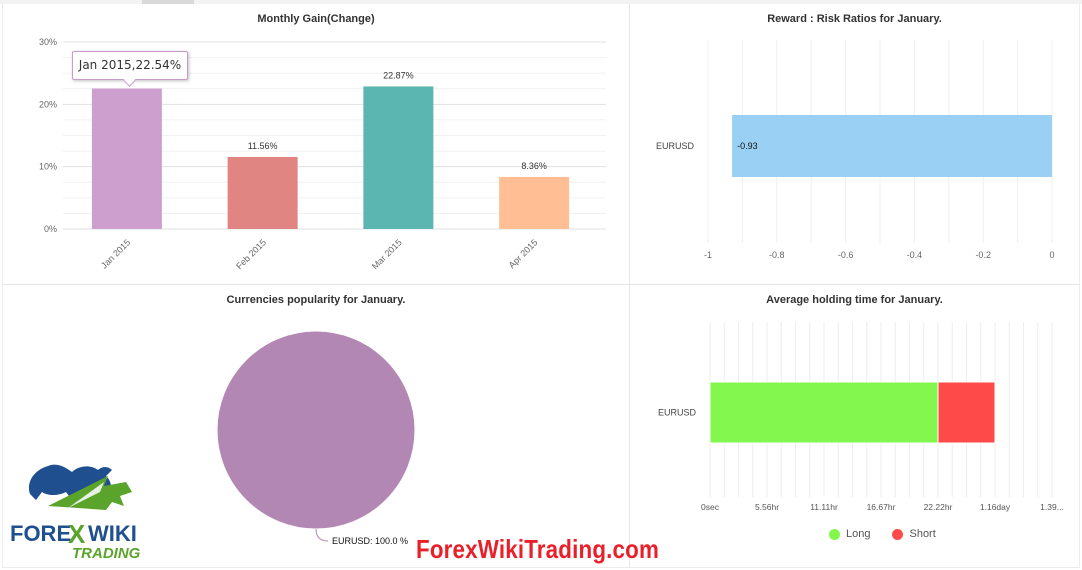 The width and height of the screenshot is (1082, 570). Describe the element at coordinates (708, 255) in the screenshot. I see `x-tick-label: -1` at that location.